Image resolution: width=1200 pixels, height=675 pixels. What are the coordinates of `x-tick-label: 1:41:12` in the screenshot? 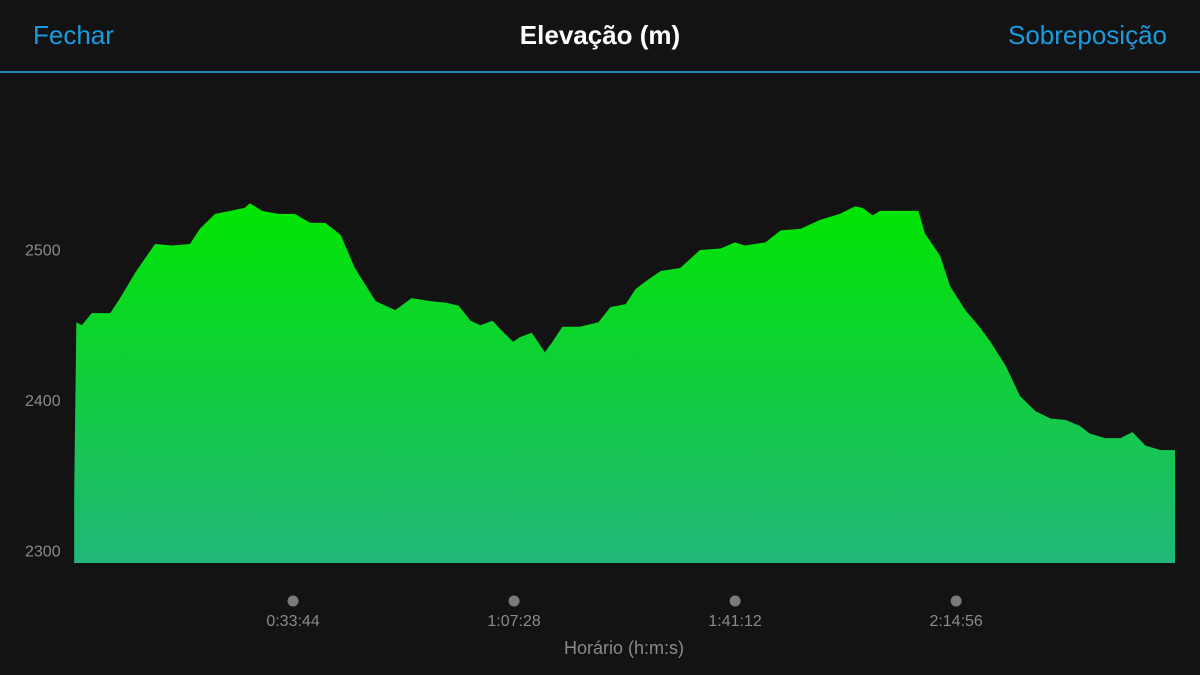 It's located at (734, 621).